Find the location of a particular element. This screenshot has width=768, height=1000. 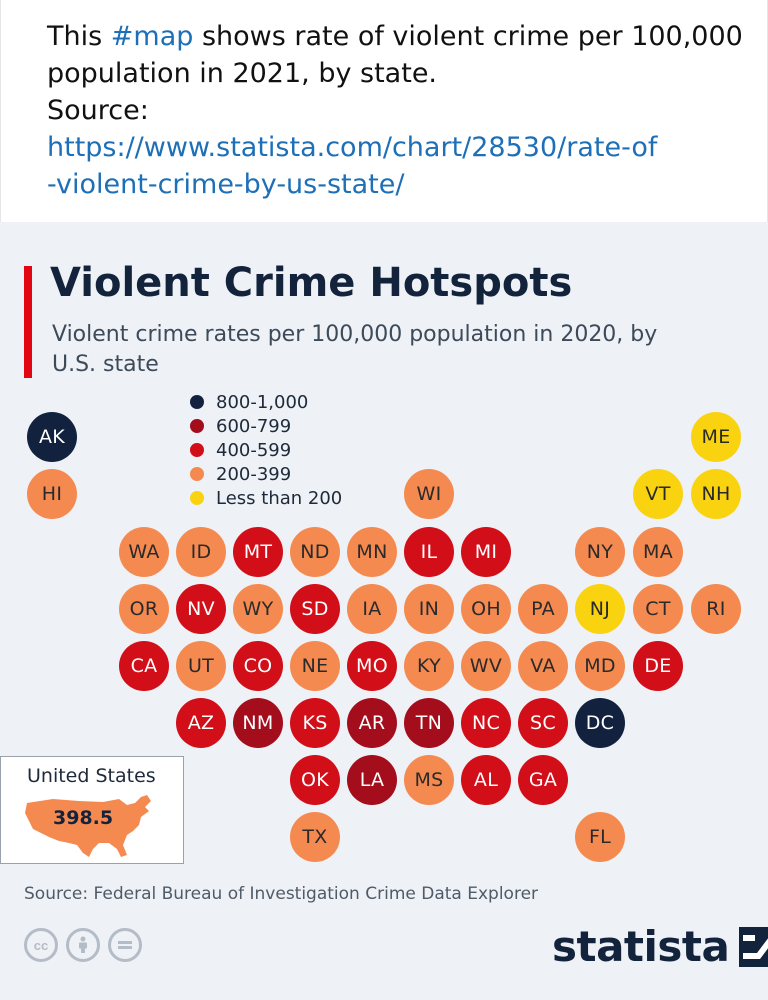

state-in: IN is located at coordinates (429, 609).